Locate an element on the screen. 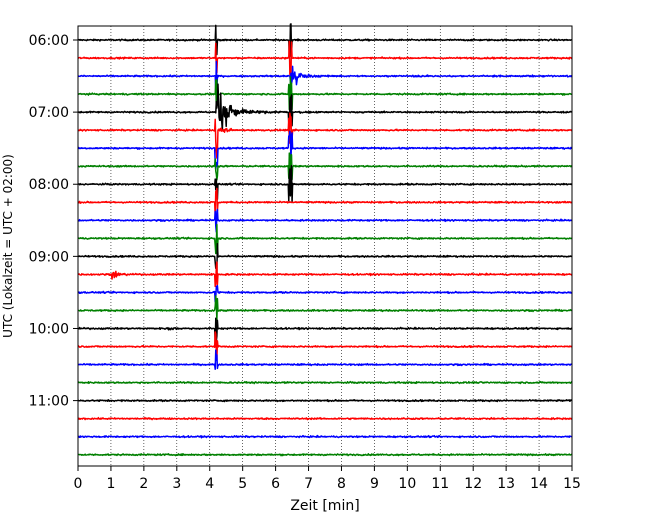  x-tick-label: 7 is located at coordinates (308, 484).